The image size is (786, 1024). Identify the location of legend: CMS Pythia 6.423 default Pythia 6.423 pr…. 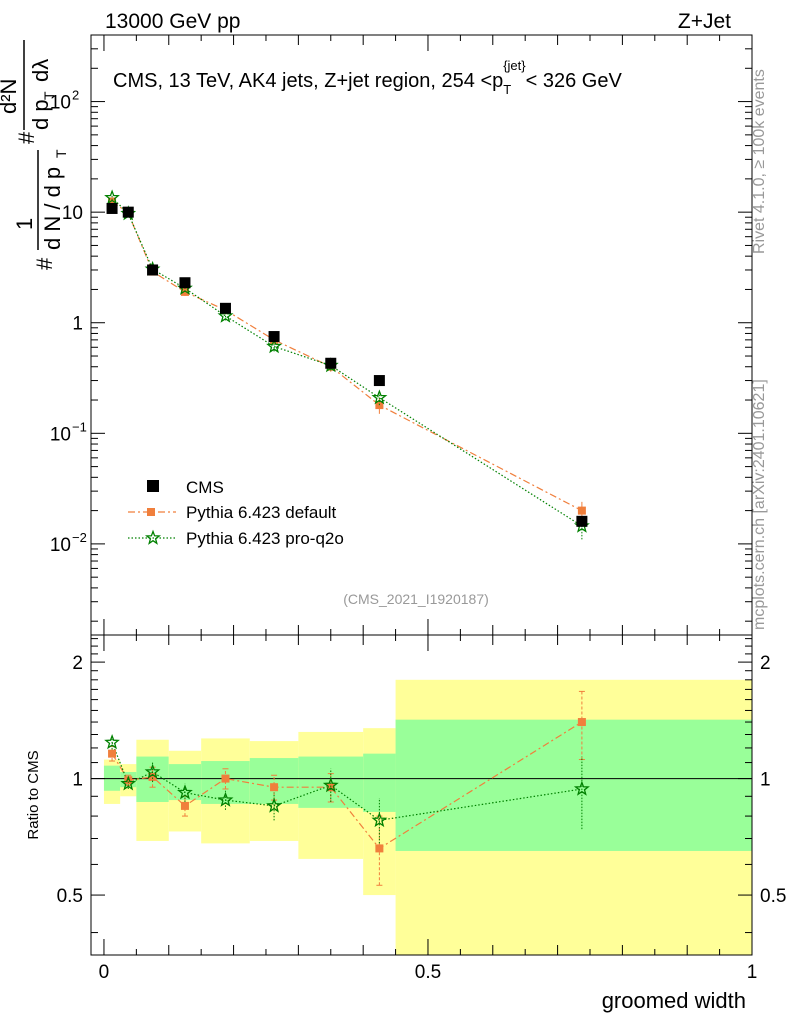
(236, 513).